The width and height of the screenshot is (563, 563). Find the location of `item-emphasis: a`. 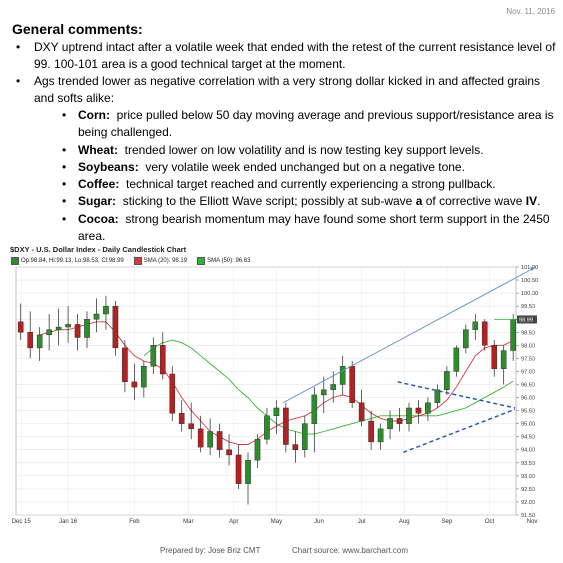

item-emphasis: a is located at coordinates (419, 201).